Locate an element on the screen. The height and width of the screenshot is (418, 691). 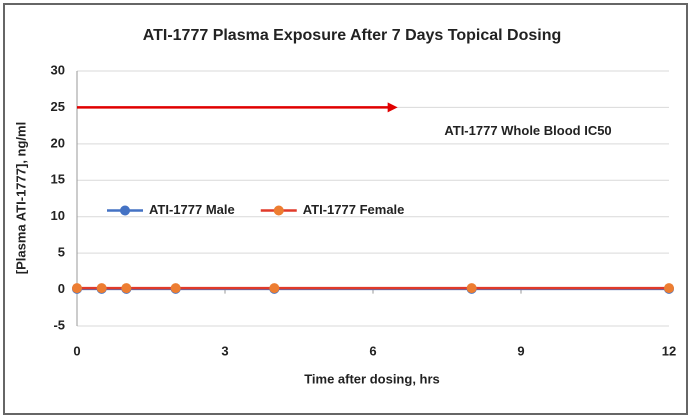
y-tick-label: 15 is located at coordinates (58, 179).